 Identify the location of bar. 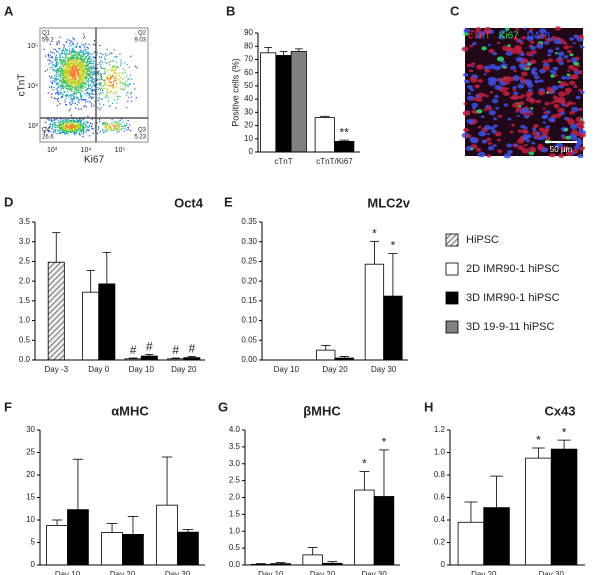
(564, 507).